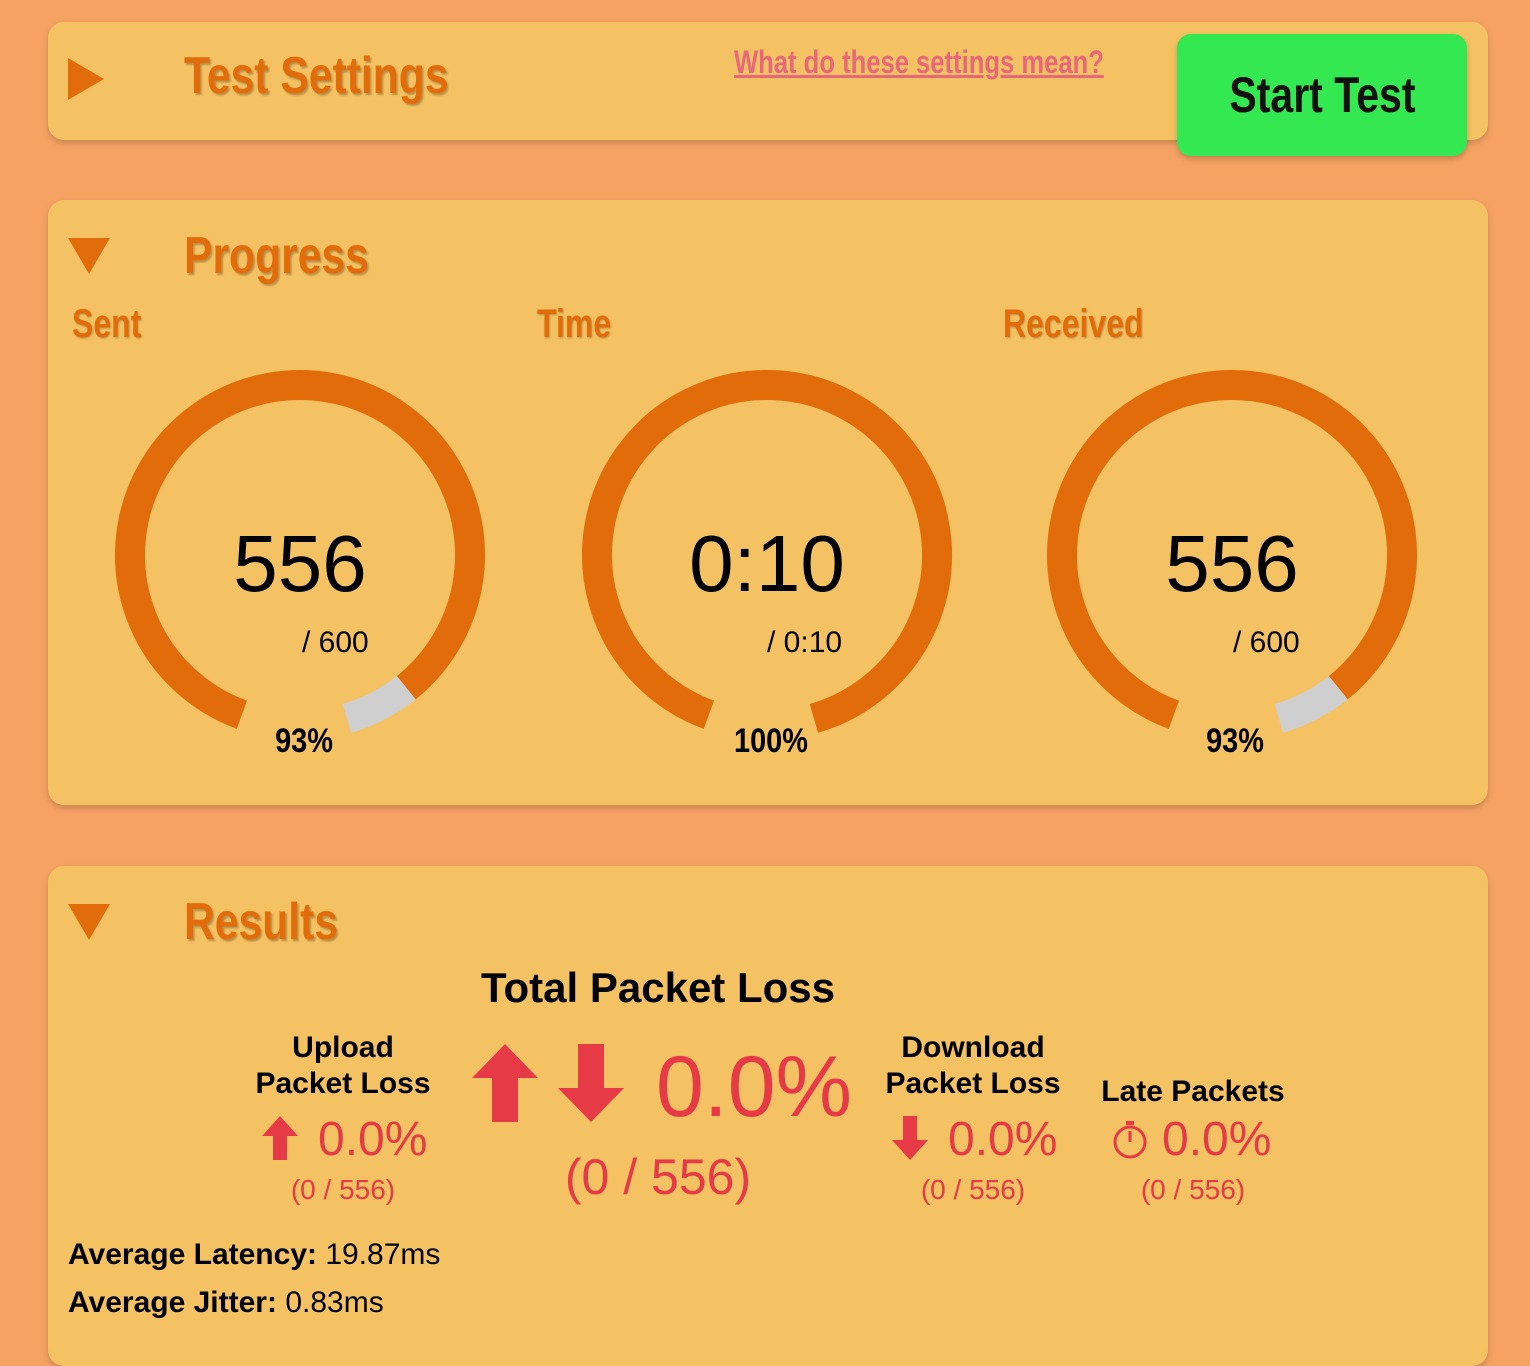  Describe the element at coordinates (172, 1302) in the screenshot. I see `jitter-label: Average Jitter:` at that location.